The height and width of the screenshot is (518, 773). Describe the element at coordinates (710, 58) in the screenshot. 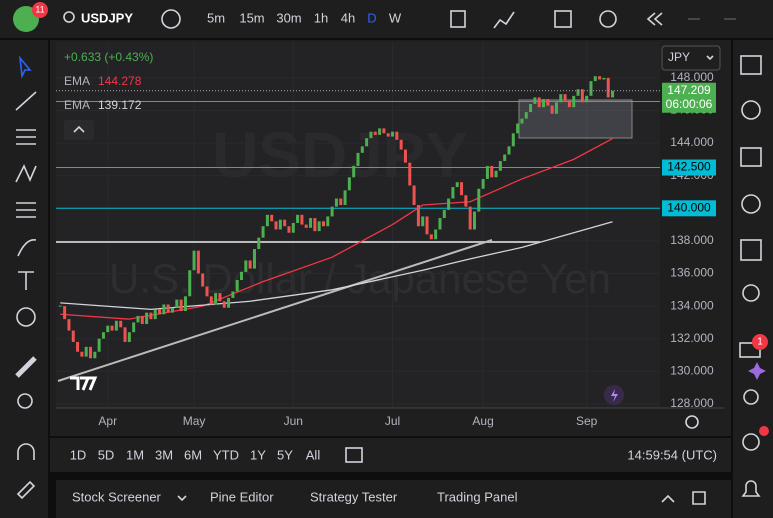

I see `currency-caret` at that location.